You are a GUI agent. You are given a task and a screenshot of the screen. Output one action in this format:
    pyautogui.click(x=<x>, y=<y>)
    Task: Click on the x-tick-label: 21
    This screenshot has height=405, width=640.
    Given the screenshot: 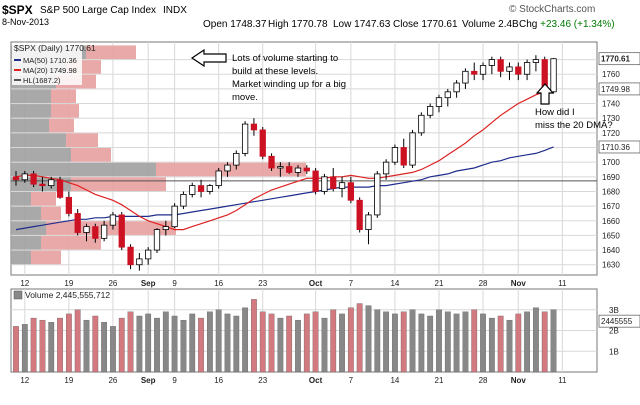 What is the action you would take?
    pyautogui.click(x=439, y=283)
    